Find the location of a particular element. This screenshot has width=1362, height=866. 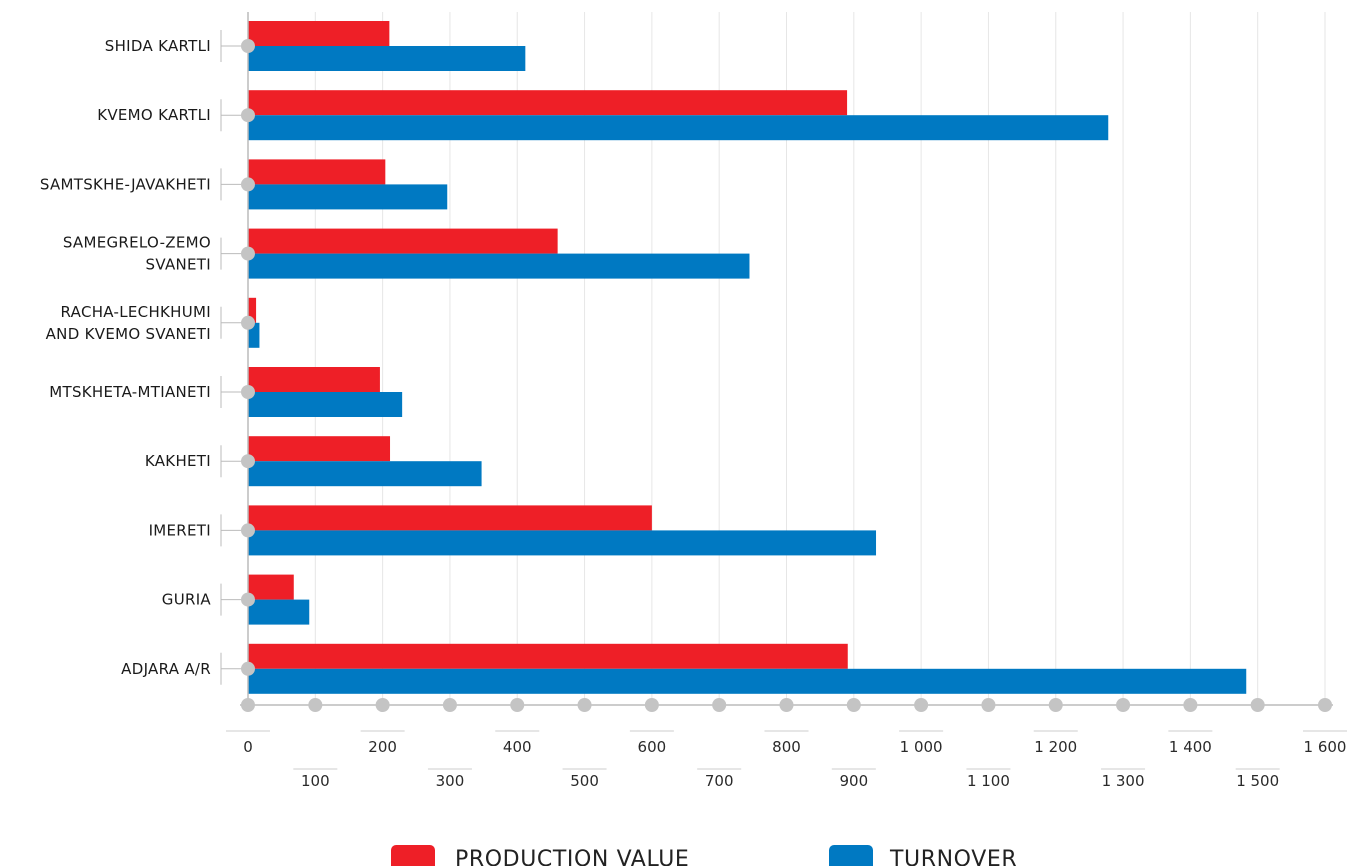

category-label: KAKHETI is located at coordinates (178, 461).